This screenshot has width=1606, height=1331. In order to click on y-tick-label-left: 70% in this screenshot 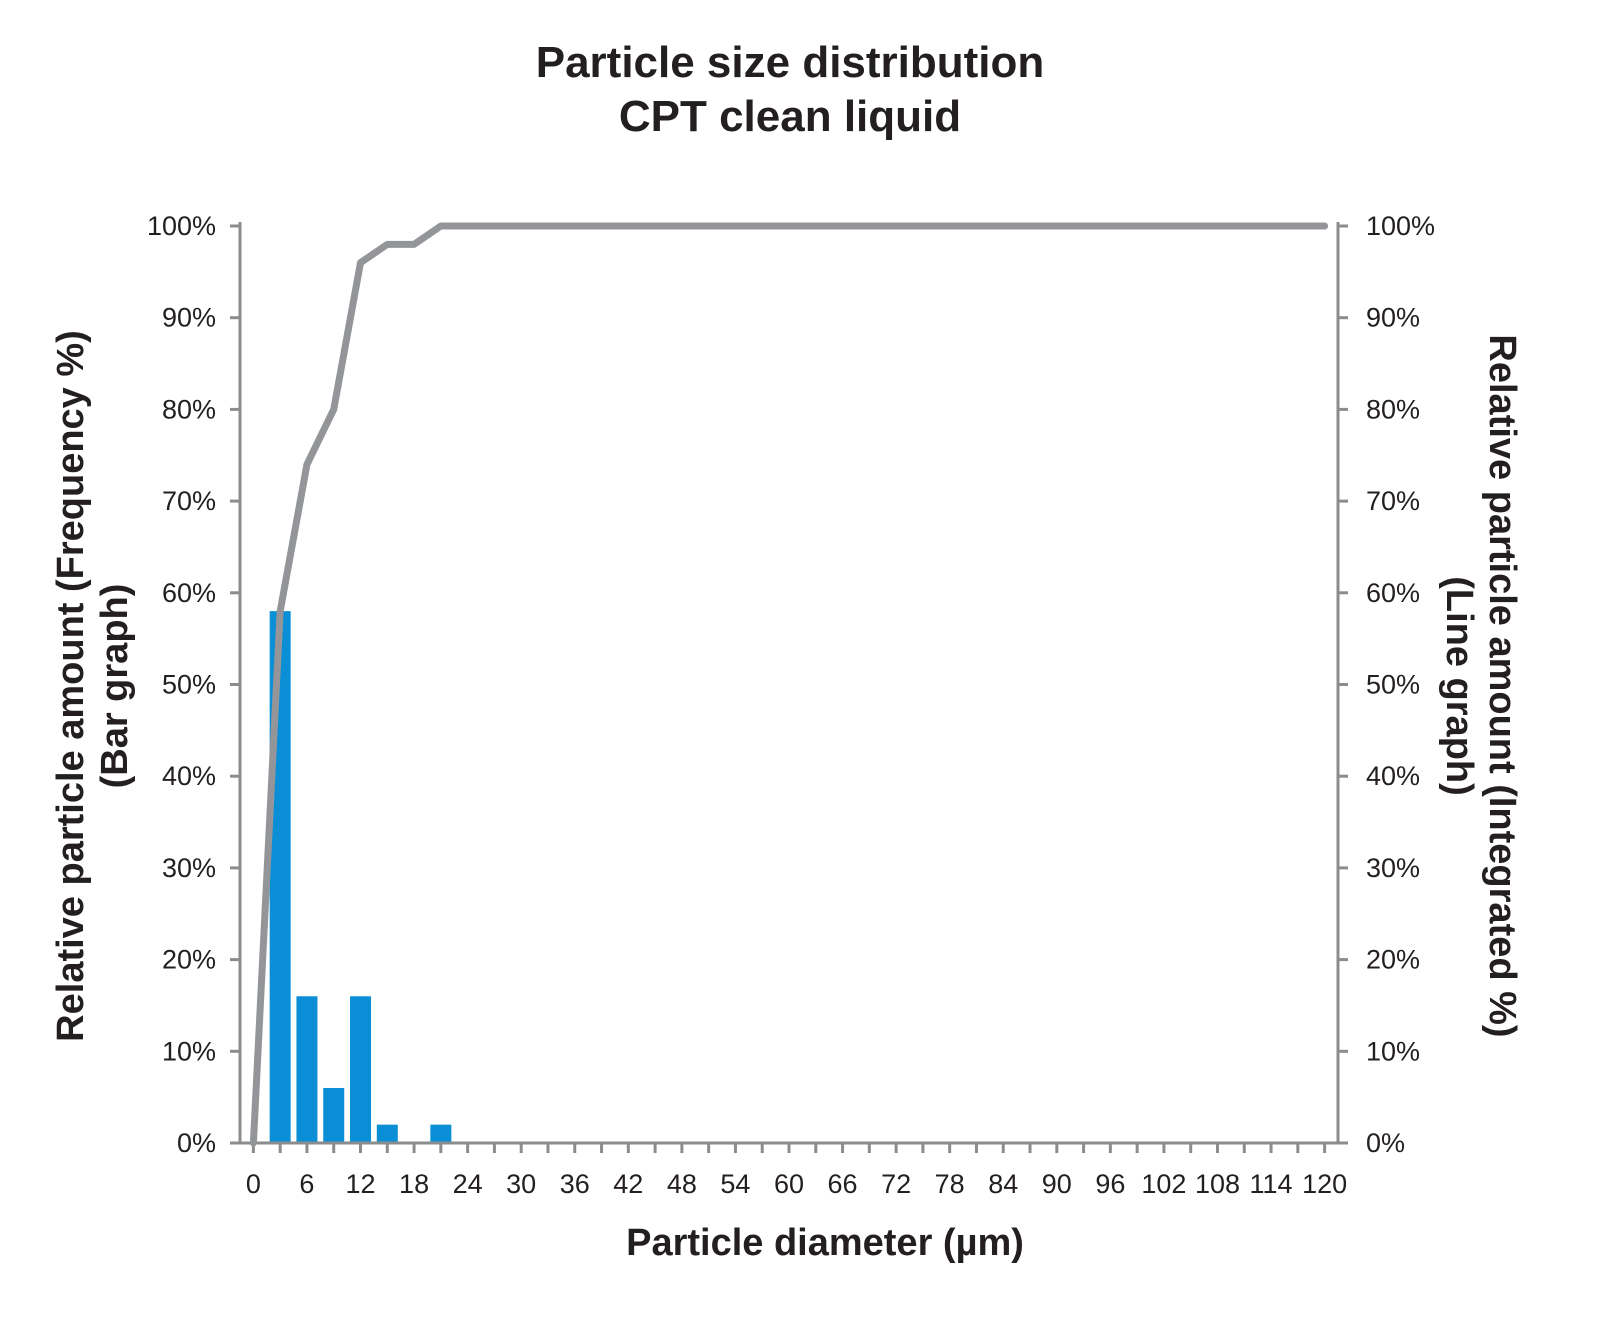, I will do `click(189, 501)`.